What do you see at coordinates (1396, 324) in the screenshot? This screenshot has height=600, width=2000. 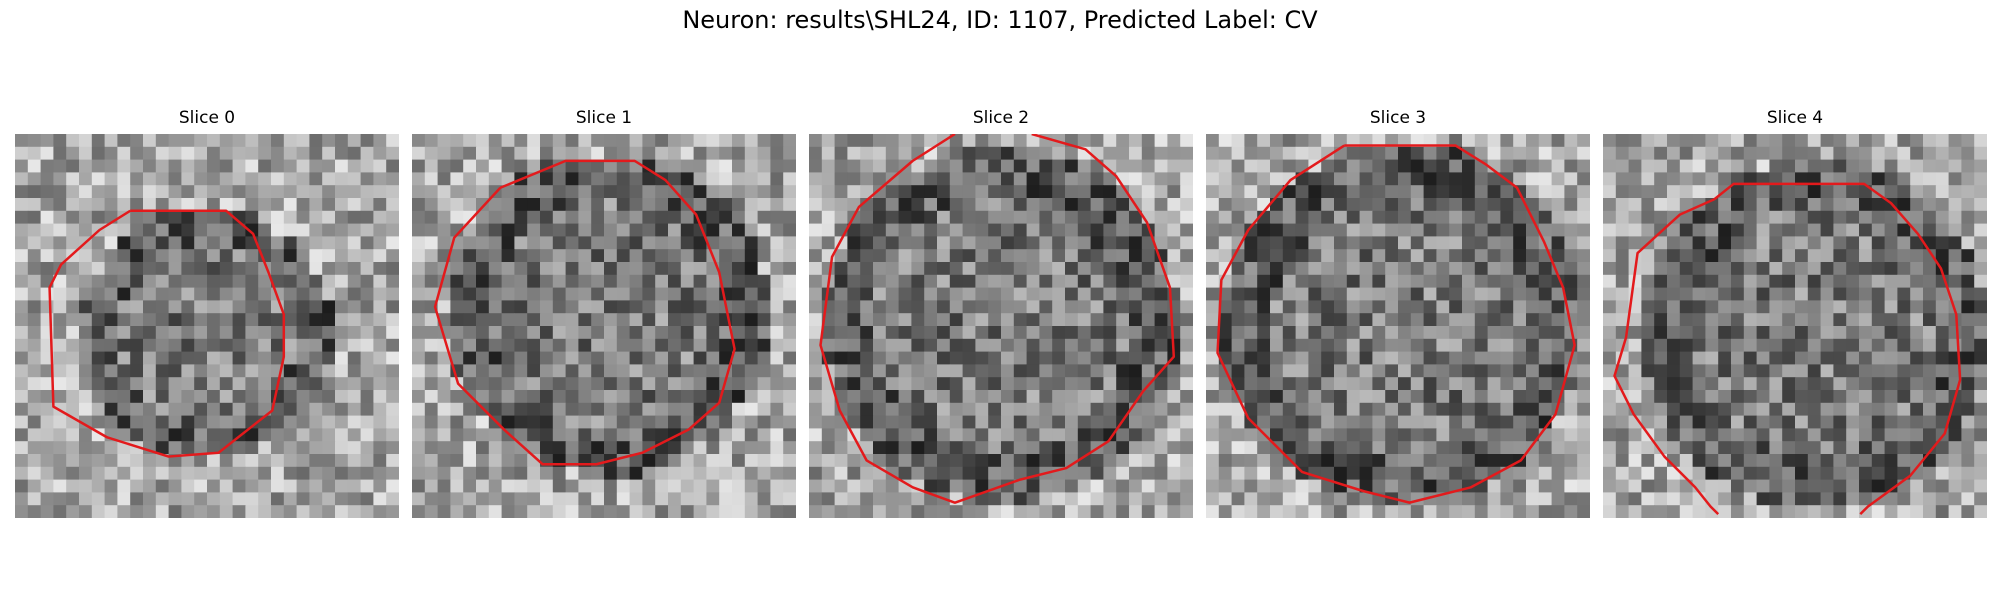 I see `roi-contour` at bounding box center [1396, 324].